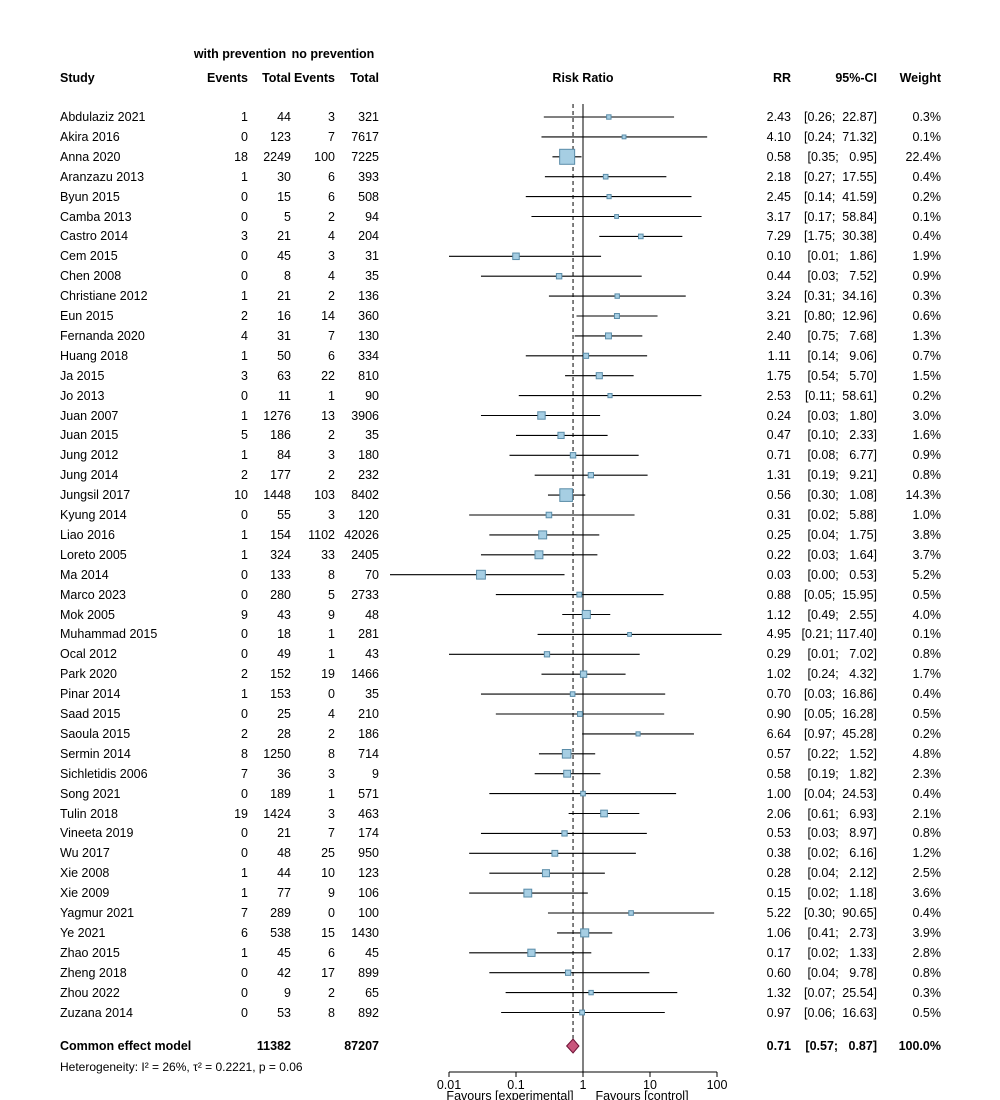  I want to click on total-no-prevention: 281, so click(368, 634).